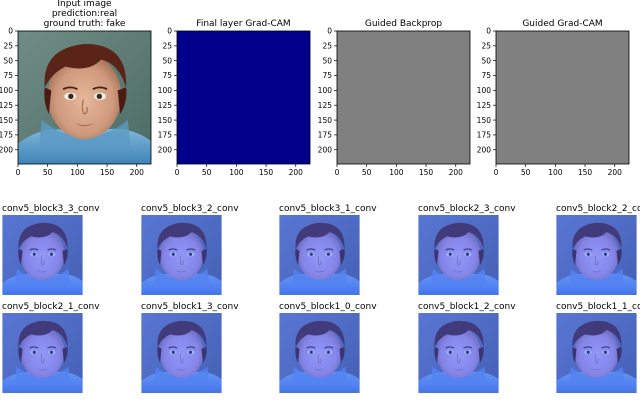 The image size is (640, 401). Describe the element at coordinates (84, 4) in the screenshot. I see `panel-title-line: Input image` at that location.